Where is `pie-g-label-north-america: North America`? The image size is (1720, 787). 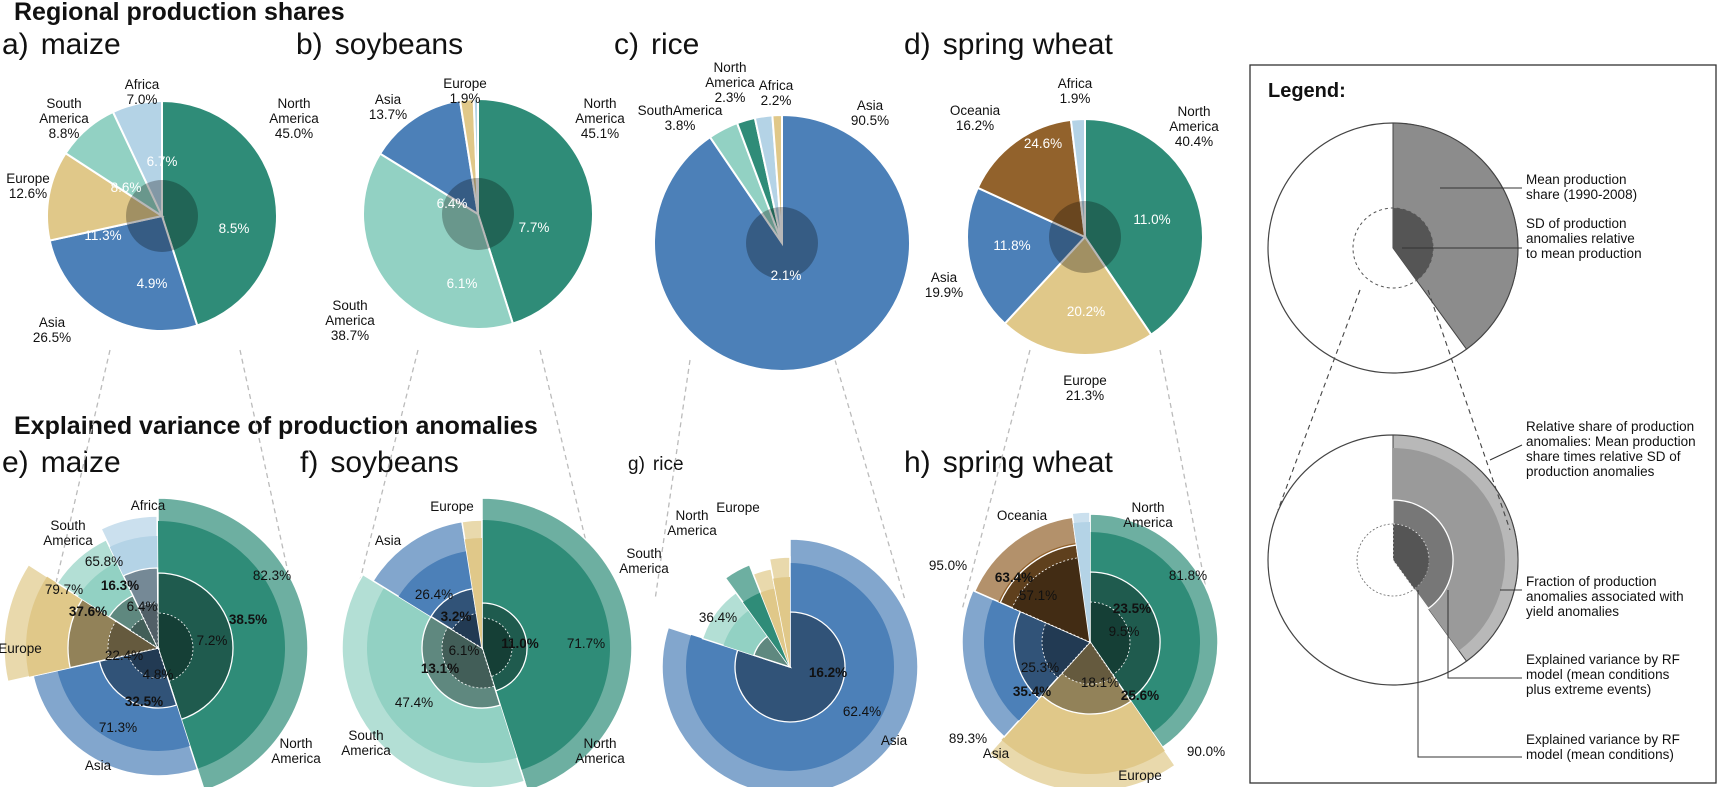
pie-g-label-north-america: North America is located at coordinates (692, 523).